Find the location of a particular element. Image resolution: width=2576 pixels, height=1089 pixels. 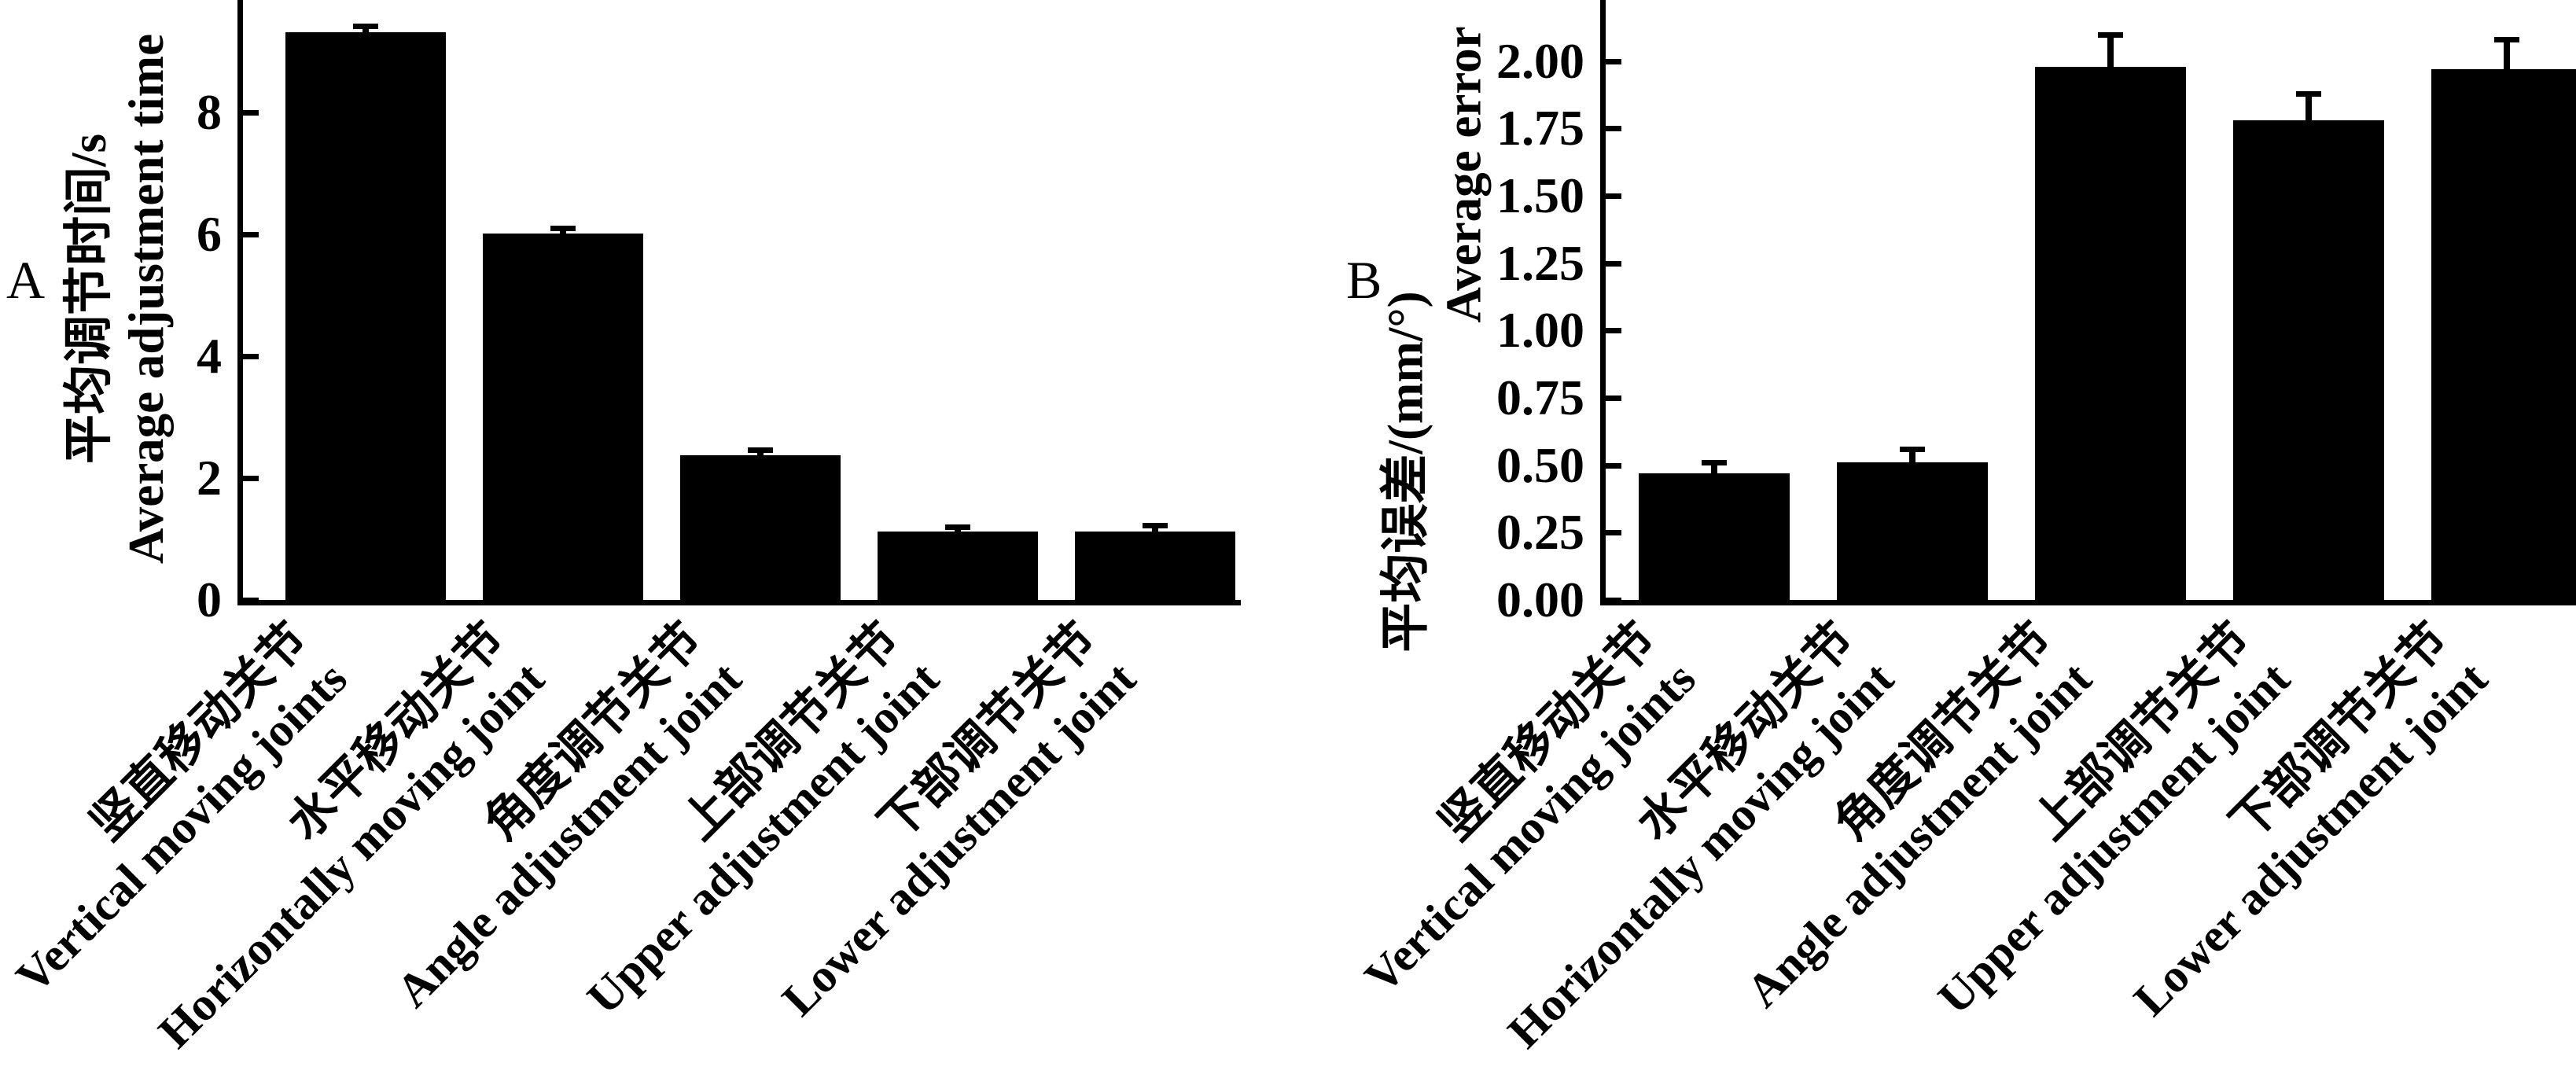

y-tick-label: 8 is located at coordinates (210, 112).